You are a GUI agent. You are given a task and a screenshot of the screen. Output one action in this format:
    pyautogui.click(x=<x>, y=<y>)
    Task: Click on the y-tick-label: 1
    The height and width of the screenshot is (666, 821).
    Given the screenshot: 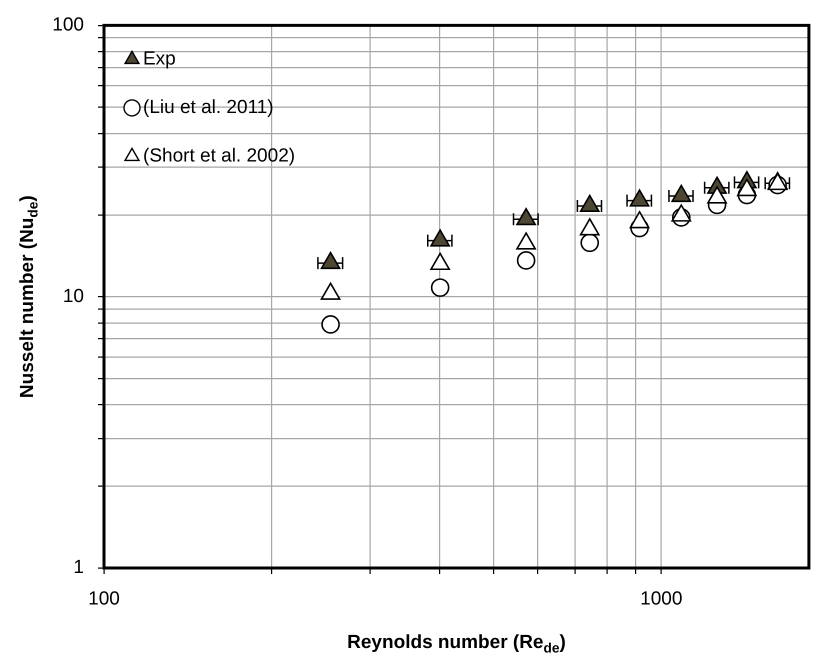 What is the action you would take?
    pyautogui.click(x=78, y=567)
    